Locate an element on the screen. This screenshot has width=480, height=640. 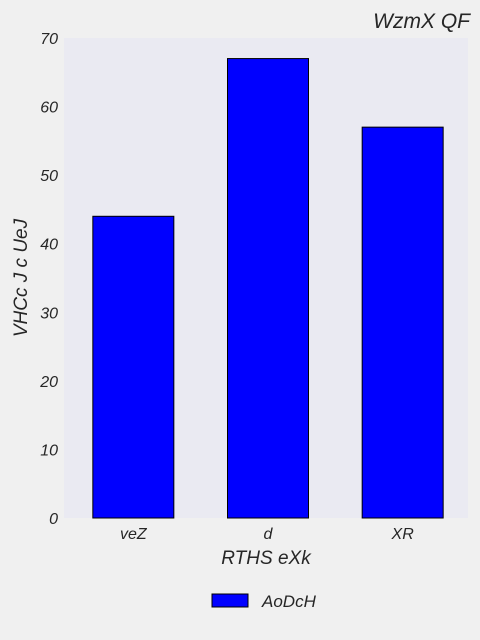
x-tick-label: veZ is located at coordinates (134, 534).